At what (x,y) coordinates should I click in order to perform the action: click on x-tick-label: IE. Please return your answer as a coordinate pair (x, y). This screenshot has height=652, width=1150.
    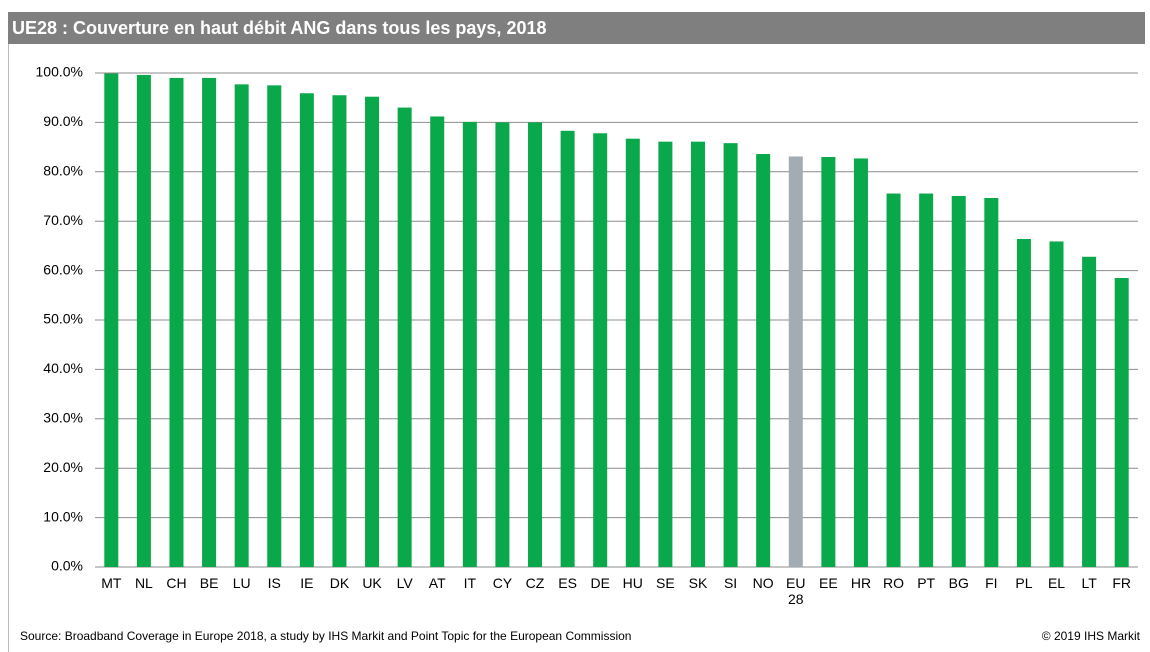
    Looking at the image, I should click on (307, 583).